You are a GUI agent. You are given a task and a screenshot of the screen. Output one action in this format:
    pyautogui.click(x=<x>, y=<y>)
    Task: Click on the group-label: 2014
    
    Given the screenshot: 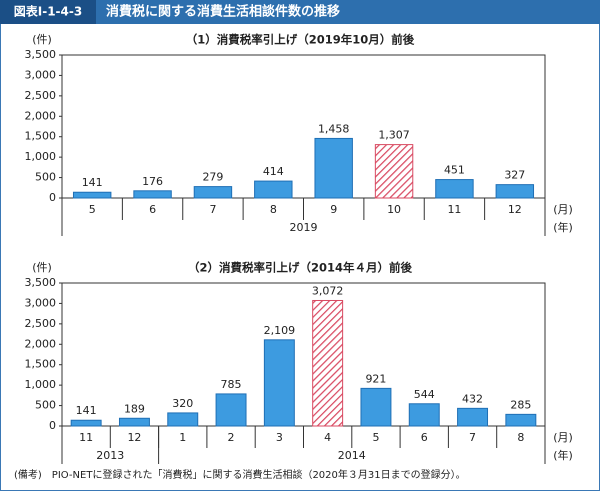 What is the action you would take?
    pyautogui.click(x=352, y=455)
    